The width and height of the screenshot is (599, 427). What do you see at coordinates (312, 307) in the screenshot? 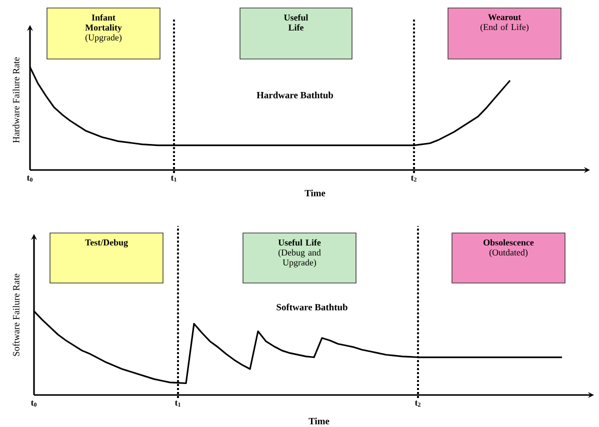
I see `chart-title: Software Bathtub` at bounding box center [312, 307].